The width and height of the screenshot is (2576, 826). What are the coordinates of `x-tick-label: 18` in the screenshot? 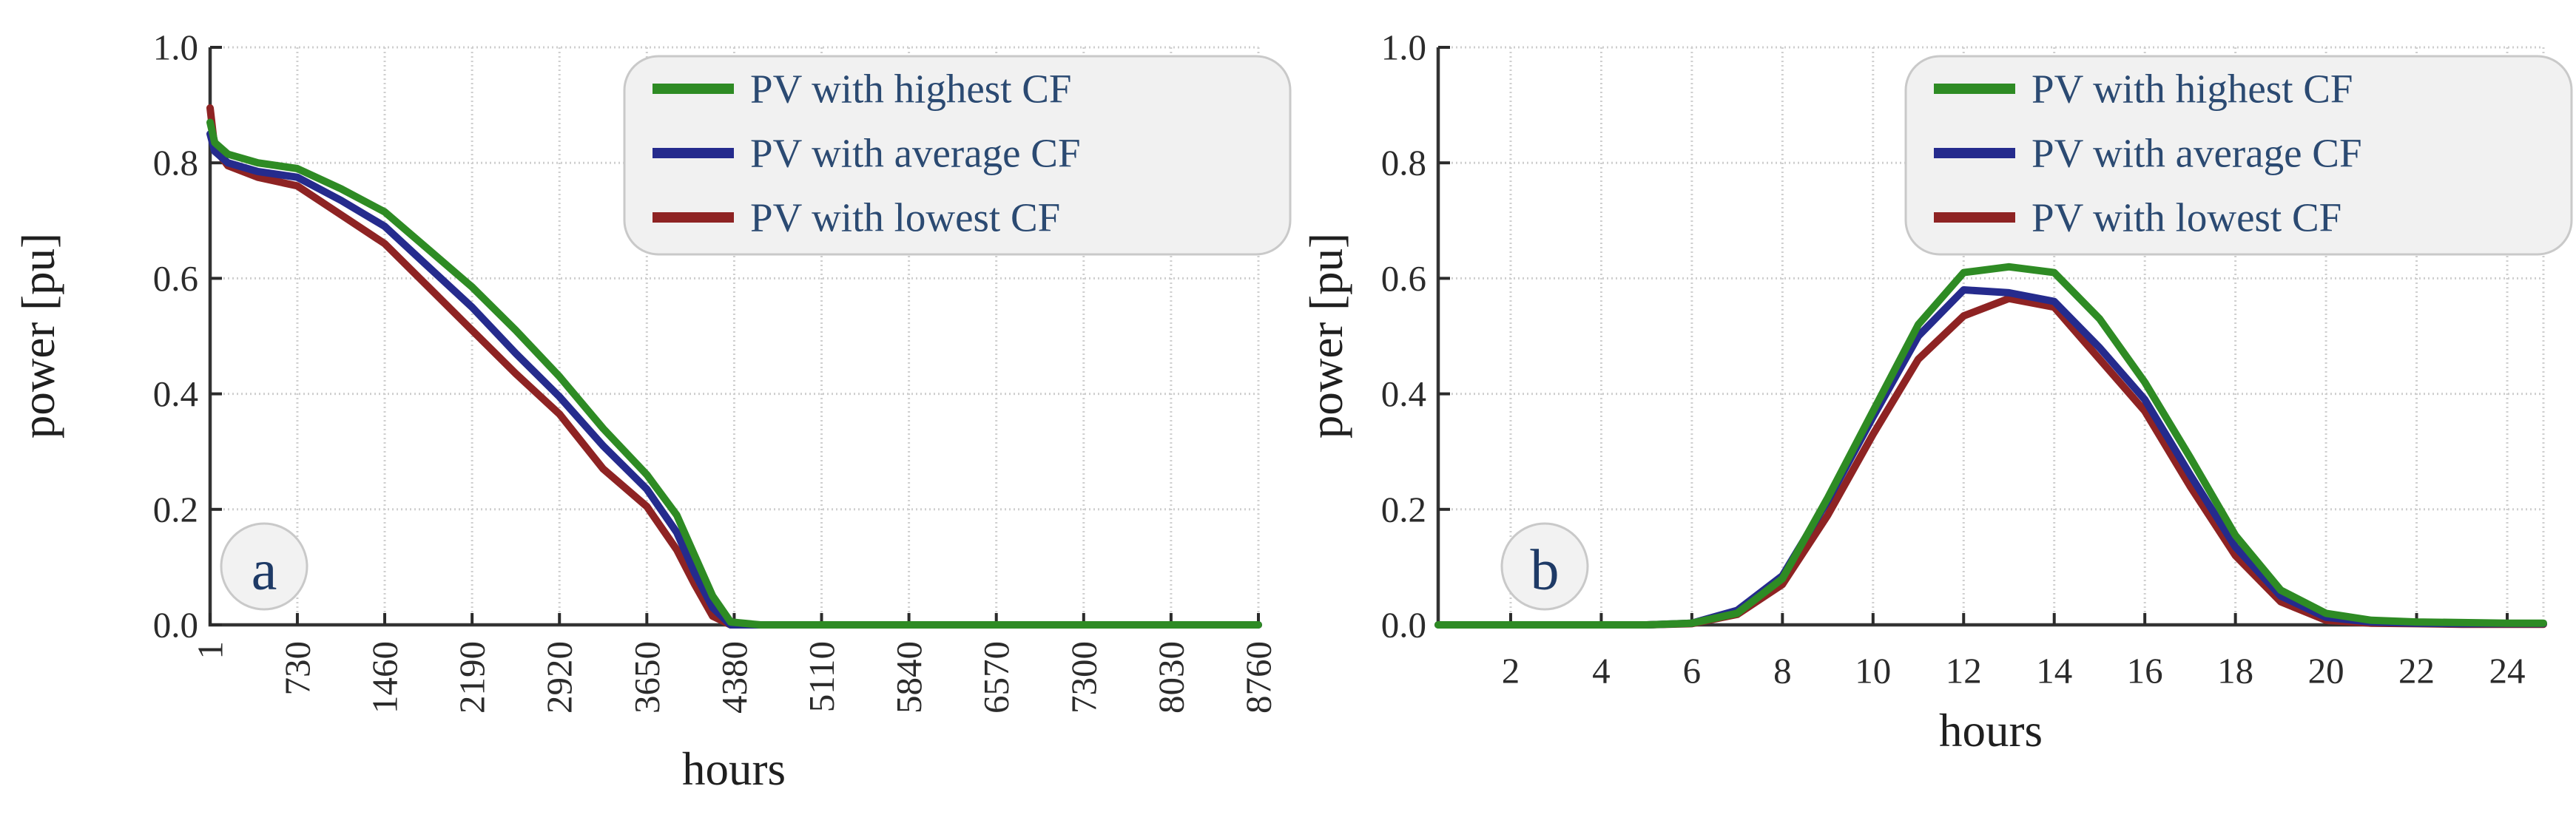 It's located at (2235, 671).